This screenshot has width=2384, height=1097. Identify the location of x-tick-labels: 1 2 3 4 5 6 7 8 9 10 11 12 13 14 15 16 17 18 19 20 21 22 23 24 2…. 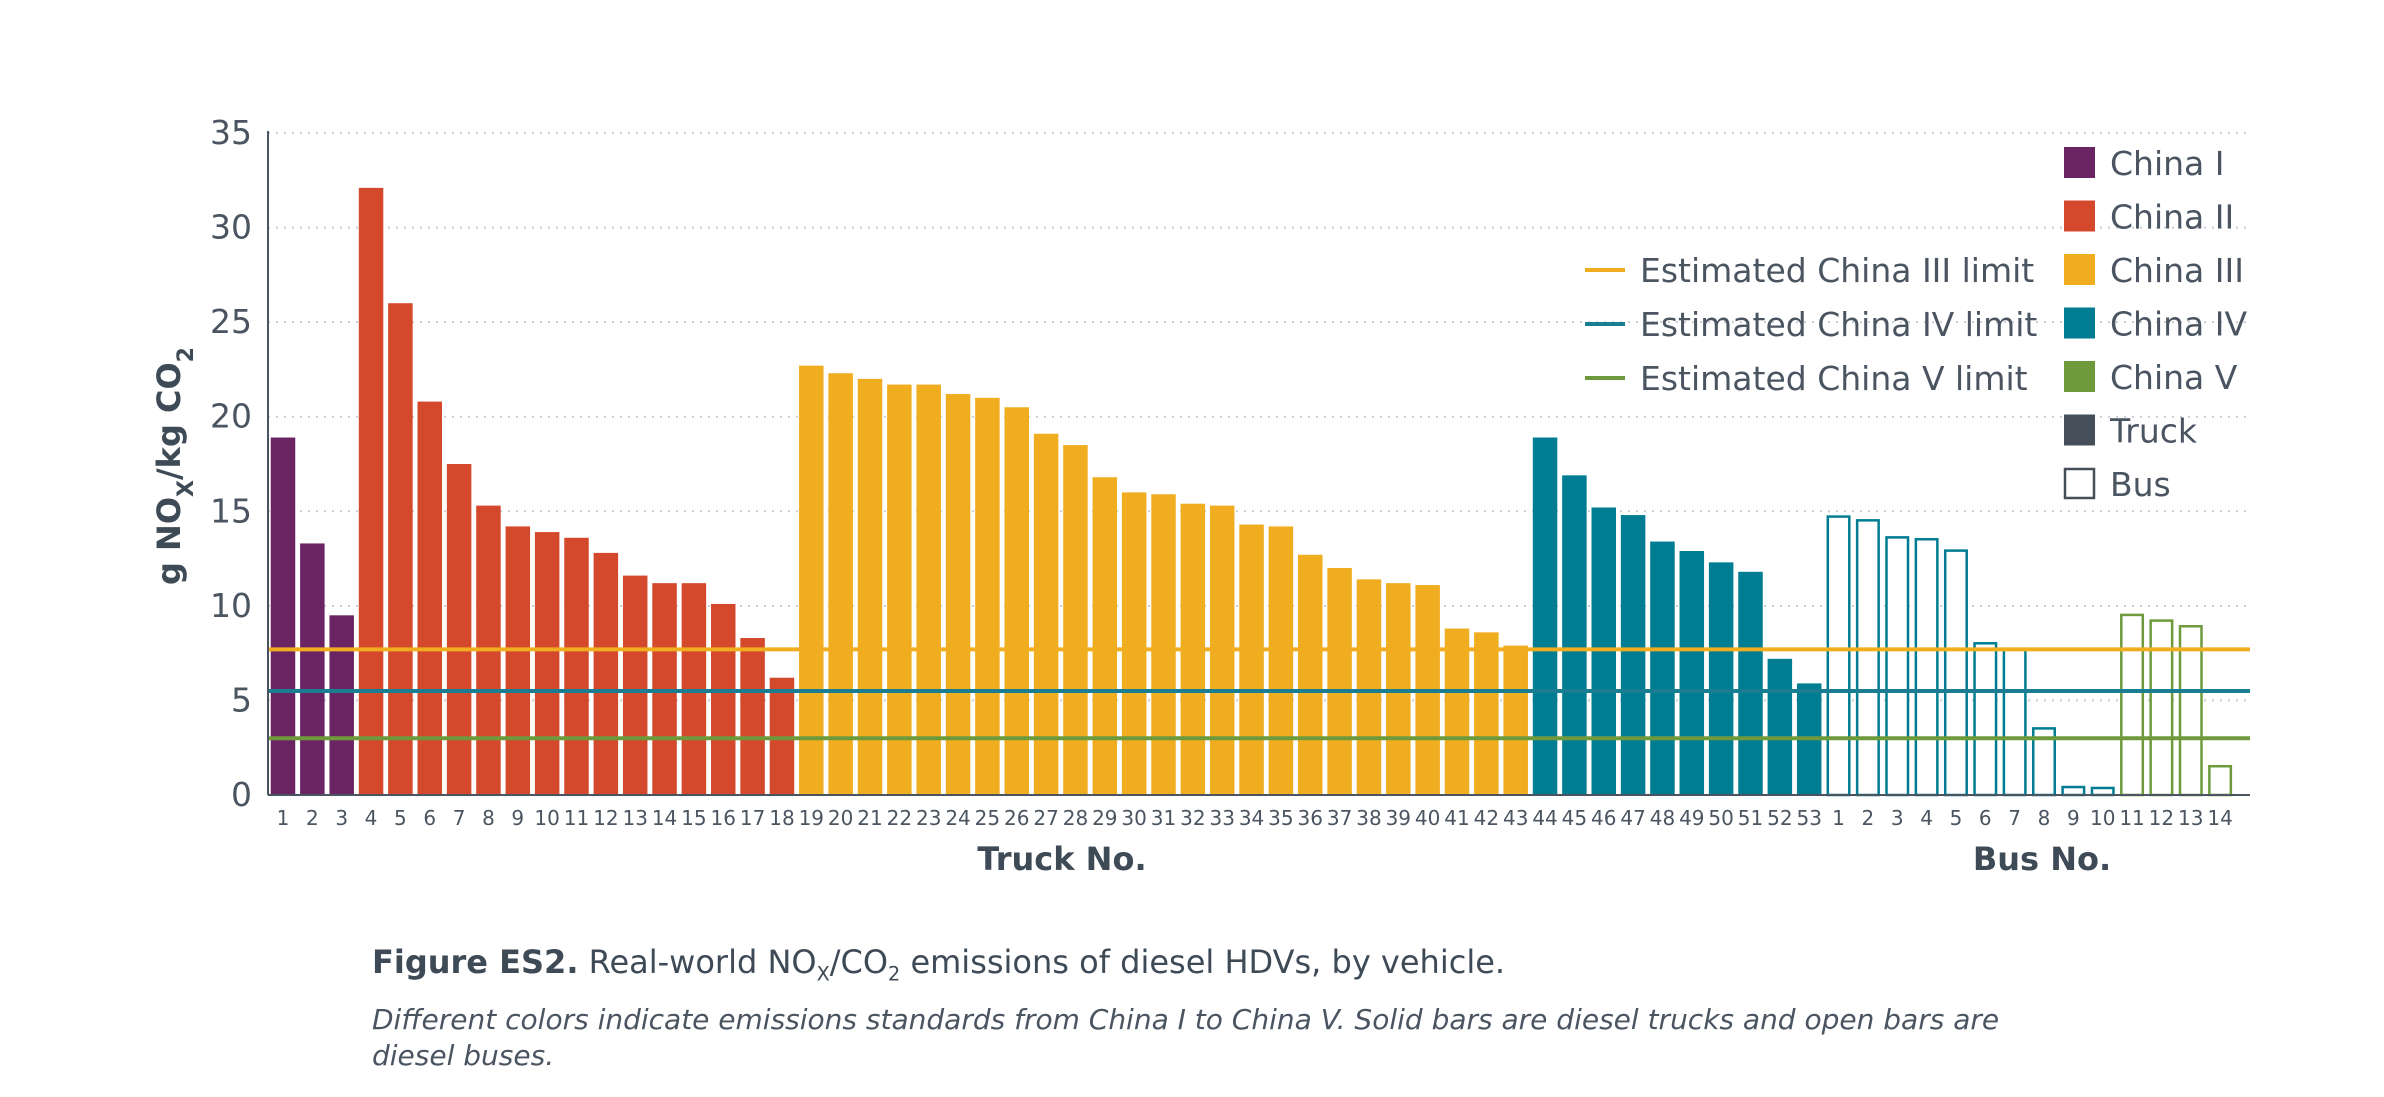
(1255, 818).